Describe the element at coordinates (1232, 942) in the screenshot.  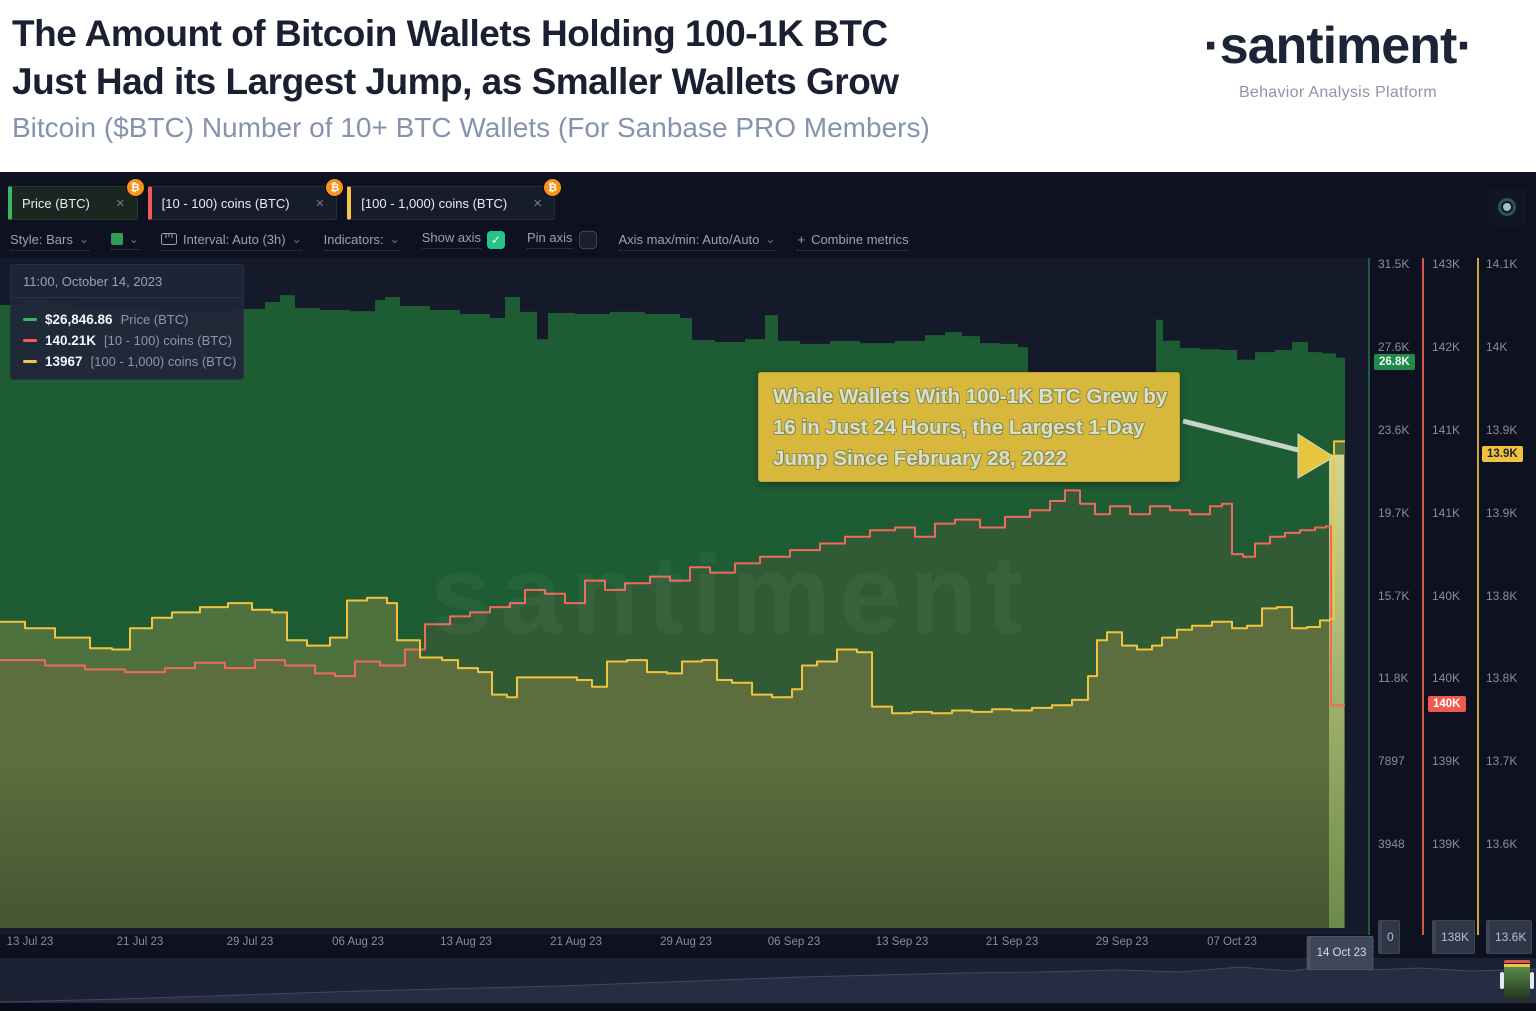
I see `x-axis-label: 07 Oct 23` at that location.